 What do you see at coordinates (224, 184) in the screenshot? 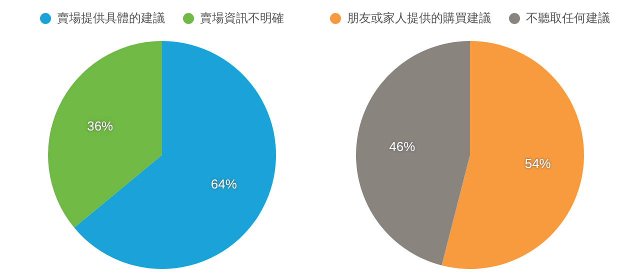
I see `data-label: 64%` at bounding box center [224, 184].